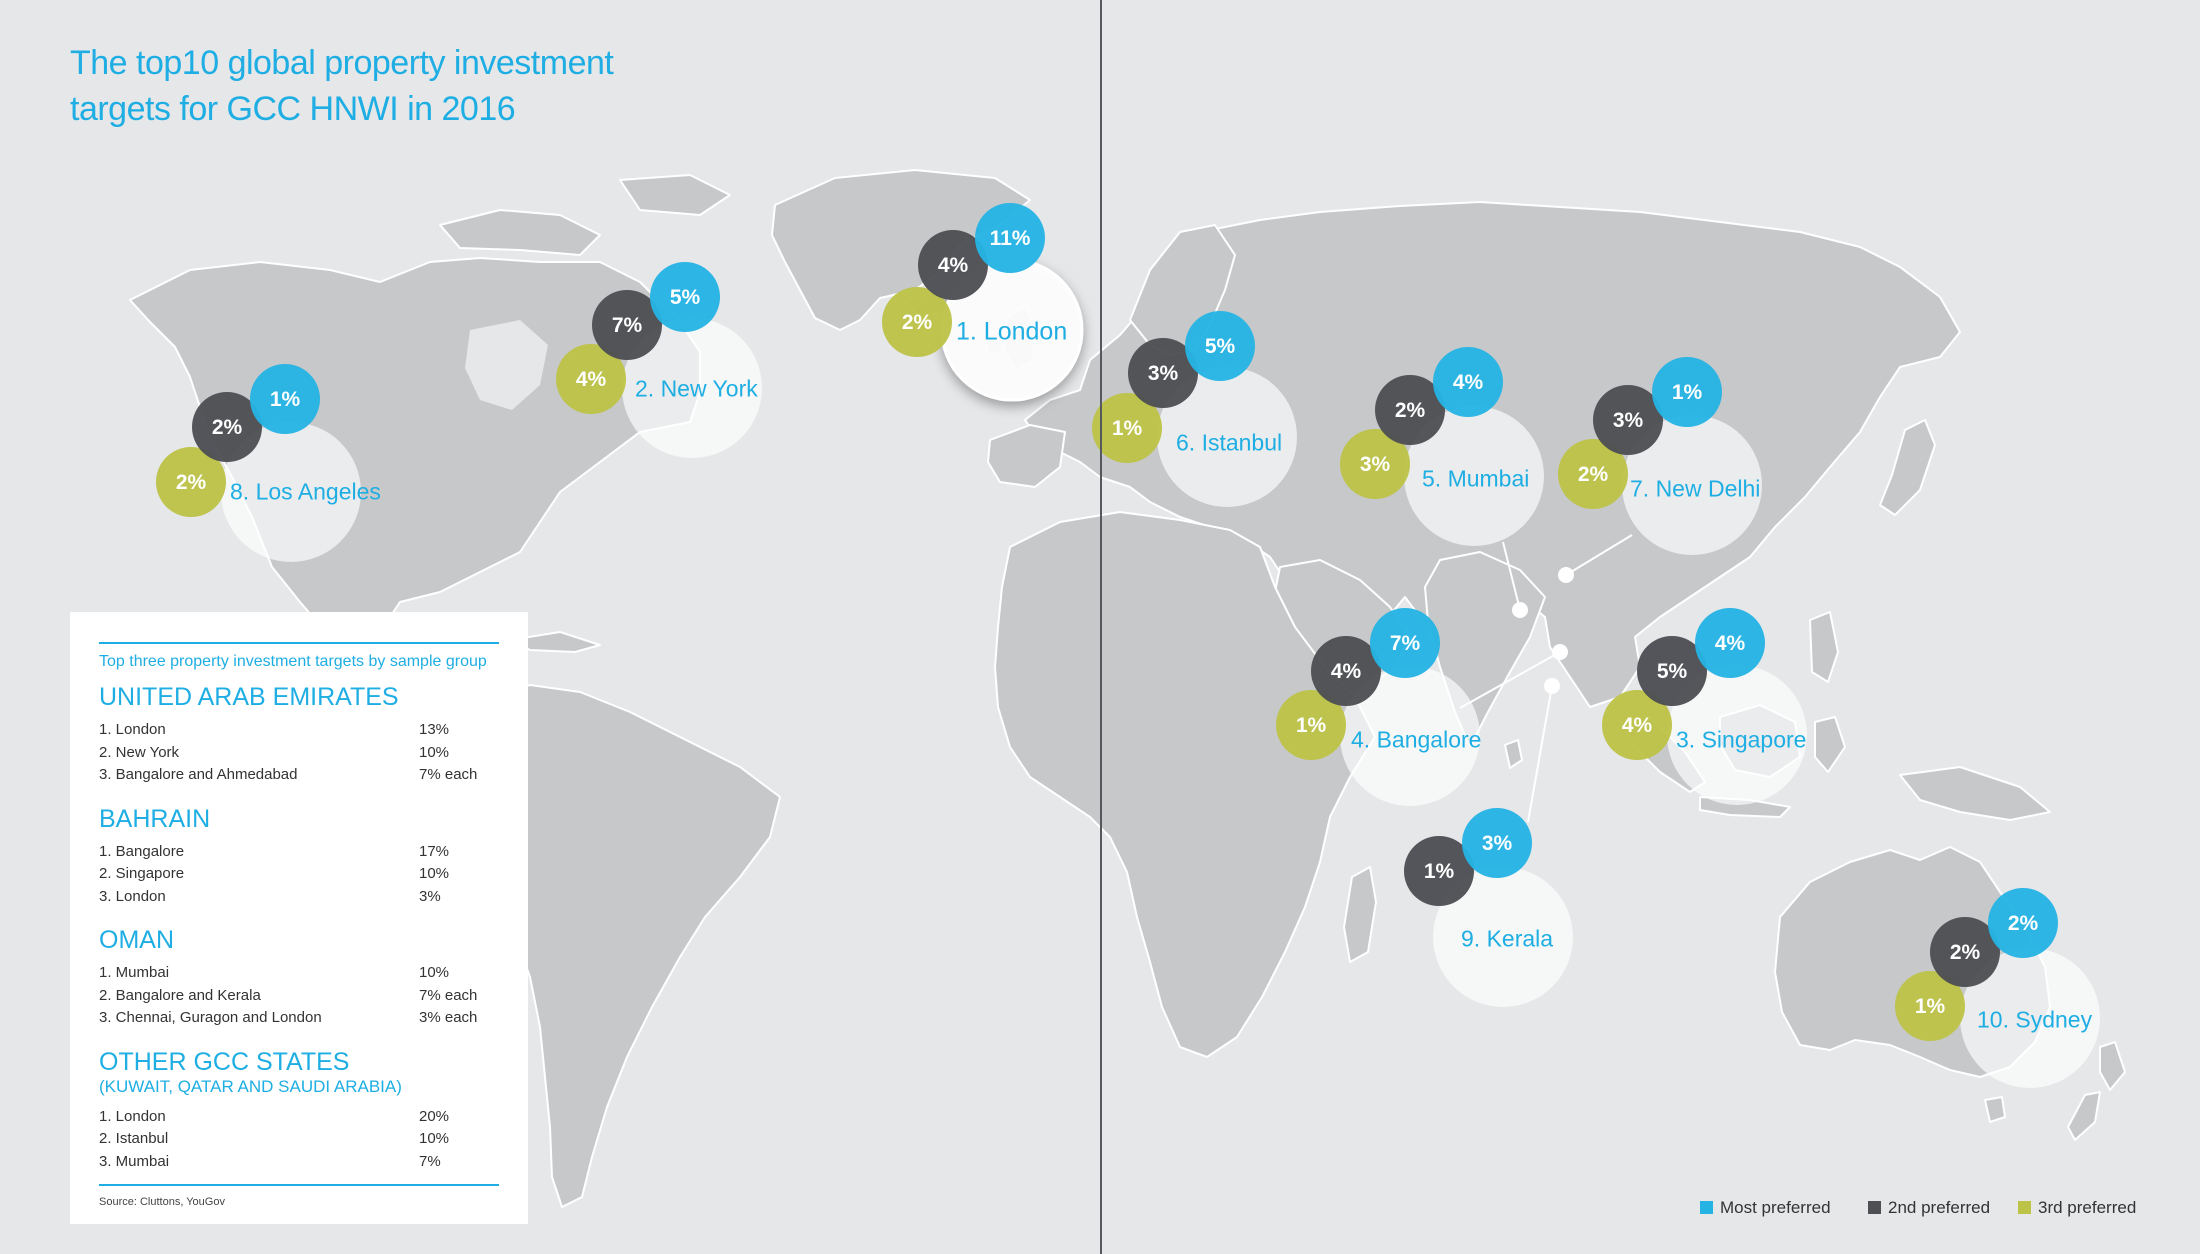 The image size is (2200, 1254). Describe the element at coordinates (434, 729) in the screenshot. I see `row-share: 13%` at that location.